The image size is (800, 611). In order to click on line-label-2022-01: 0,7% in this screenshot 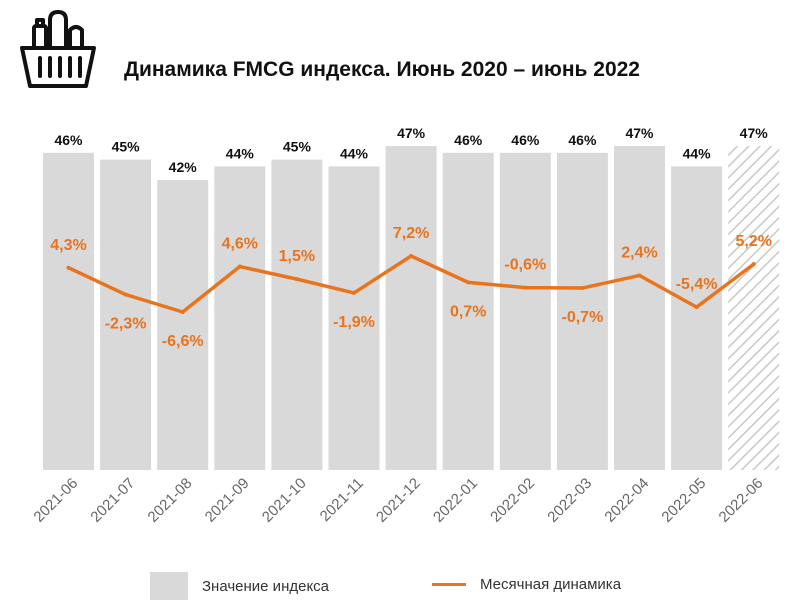, I will do `click(468, 311)`.